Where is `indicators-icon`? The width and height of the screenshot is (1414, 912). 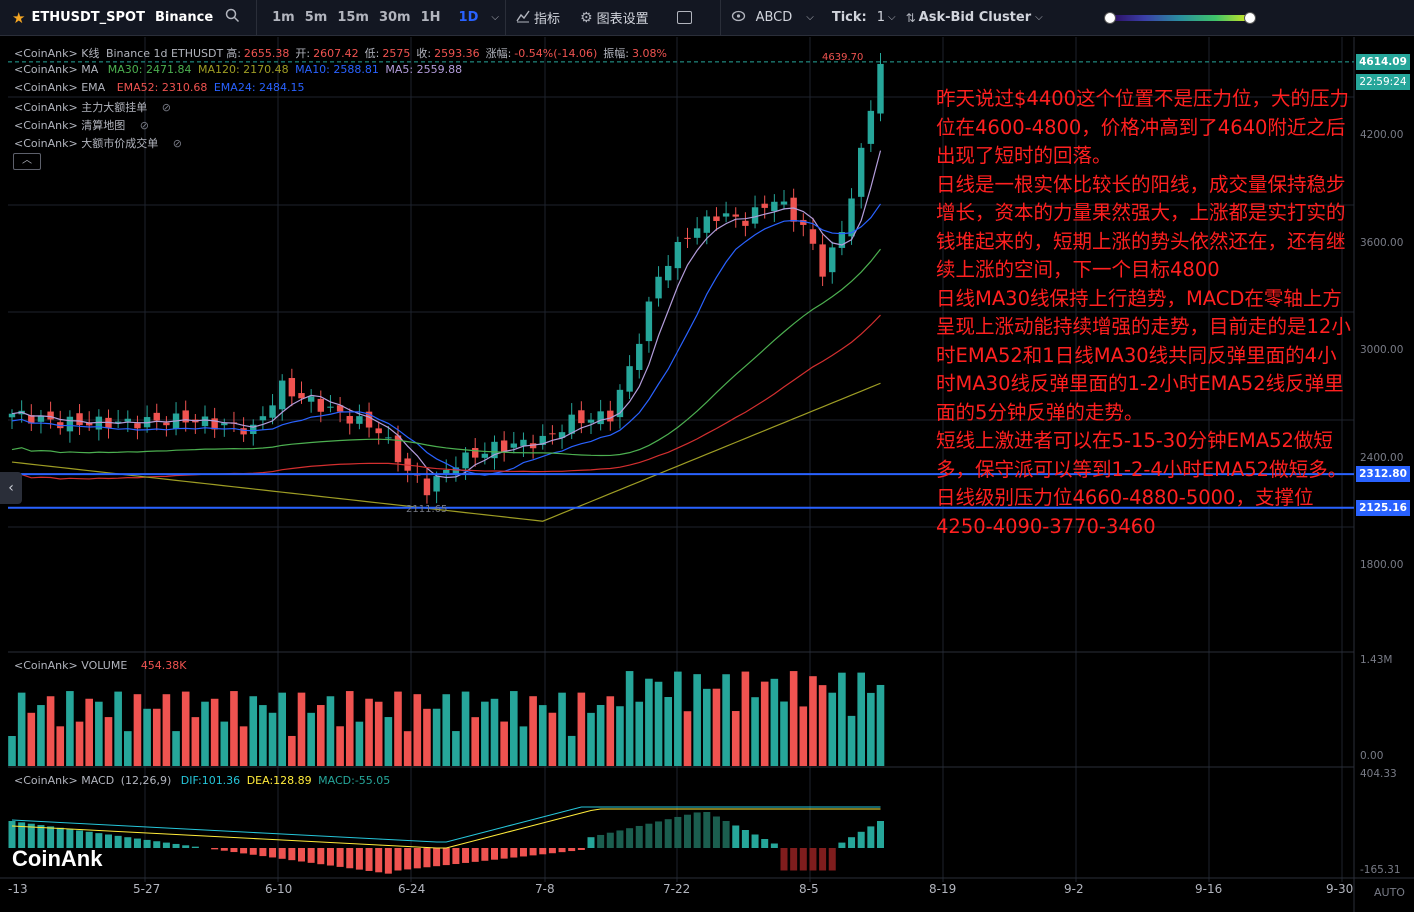
indicators-icon is located at coordinates (523, 18).